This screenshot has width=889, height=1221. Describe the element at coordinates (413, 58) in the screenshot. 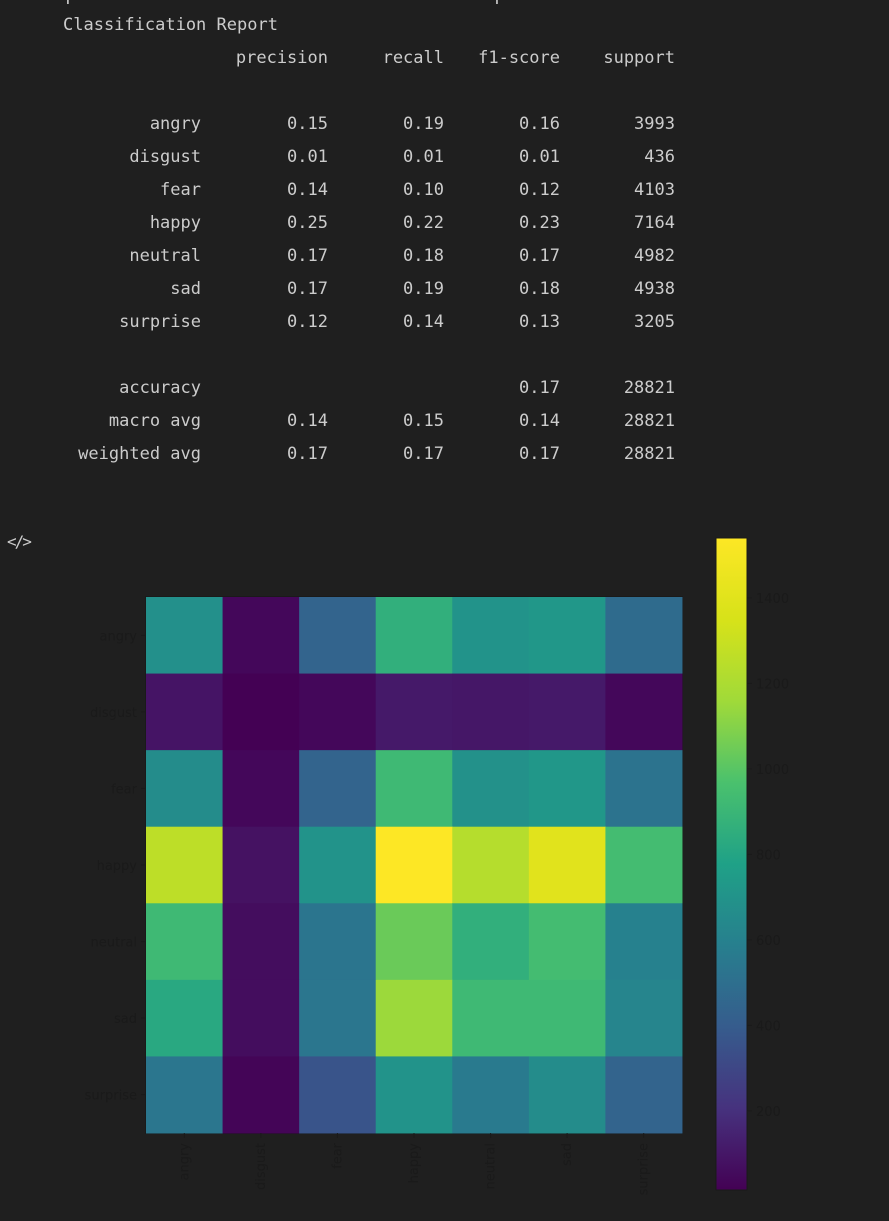

I see `column-header: recall` at that location.